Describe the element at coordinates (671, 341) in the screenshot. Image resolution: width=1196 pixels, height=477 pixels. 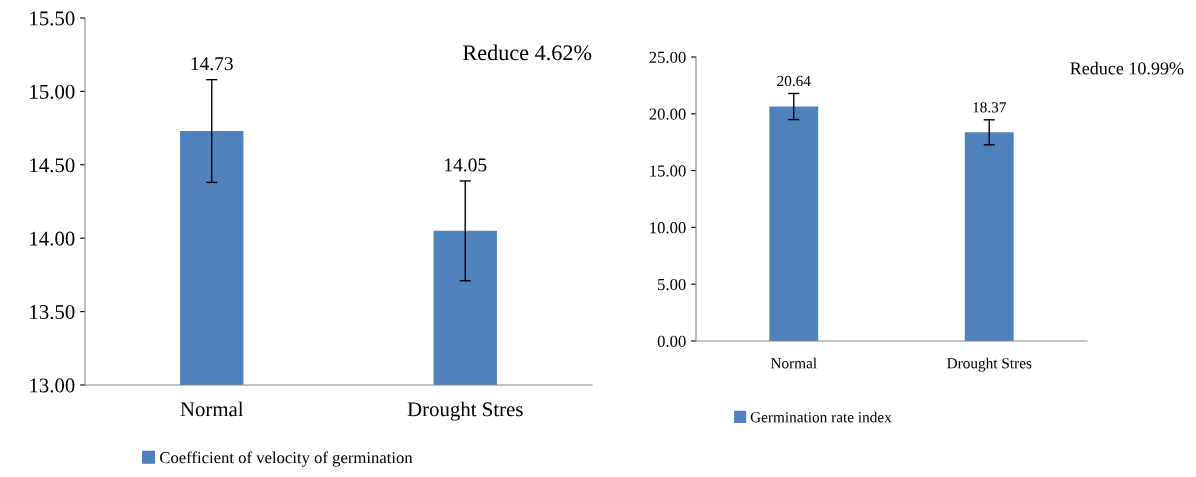
I see `y-tick-label: 0.00` at that location.